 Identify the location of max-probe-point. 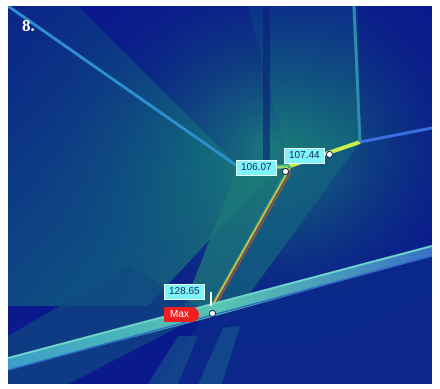
(212, 313).